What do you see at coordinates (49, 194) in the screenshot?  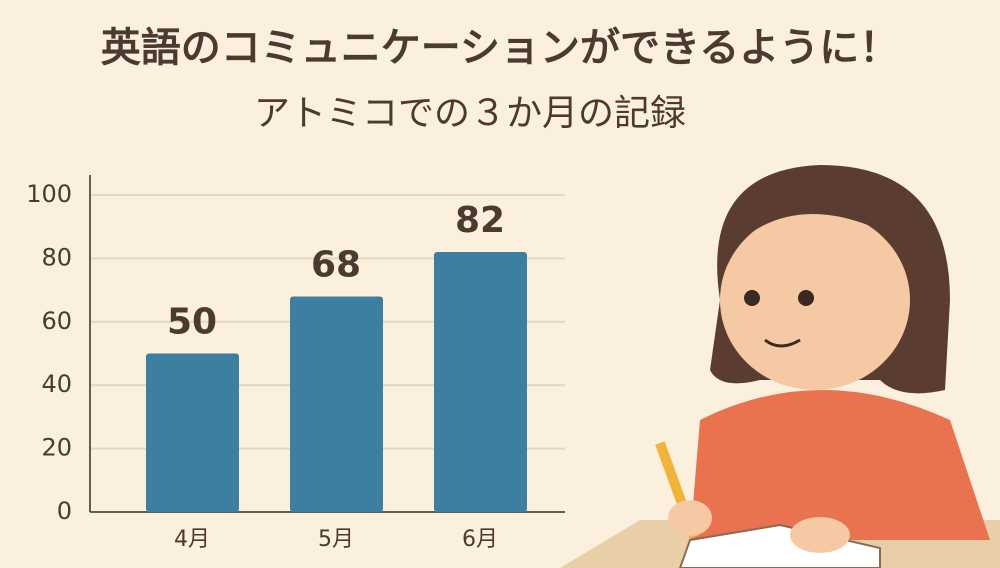 I see `y-tick-label: 100` at bounding box center [49, 194].